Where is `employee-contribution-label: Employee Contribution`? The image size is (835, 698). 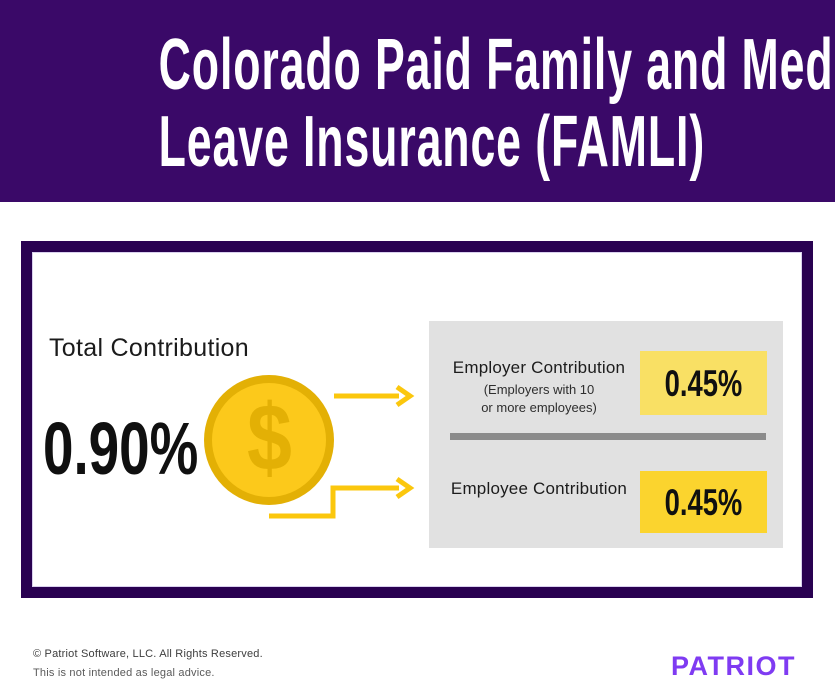
employee-contribution-label: Employee Contribution is located at coordinates (539, 488).